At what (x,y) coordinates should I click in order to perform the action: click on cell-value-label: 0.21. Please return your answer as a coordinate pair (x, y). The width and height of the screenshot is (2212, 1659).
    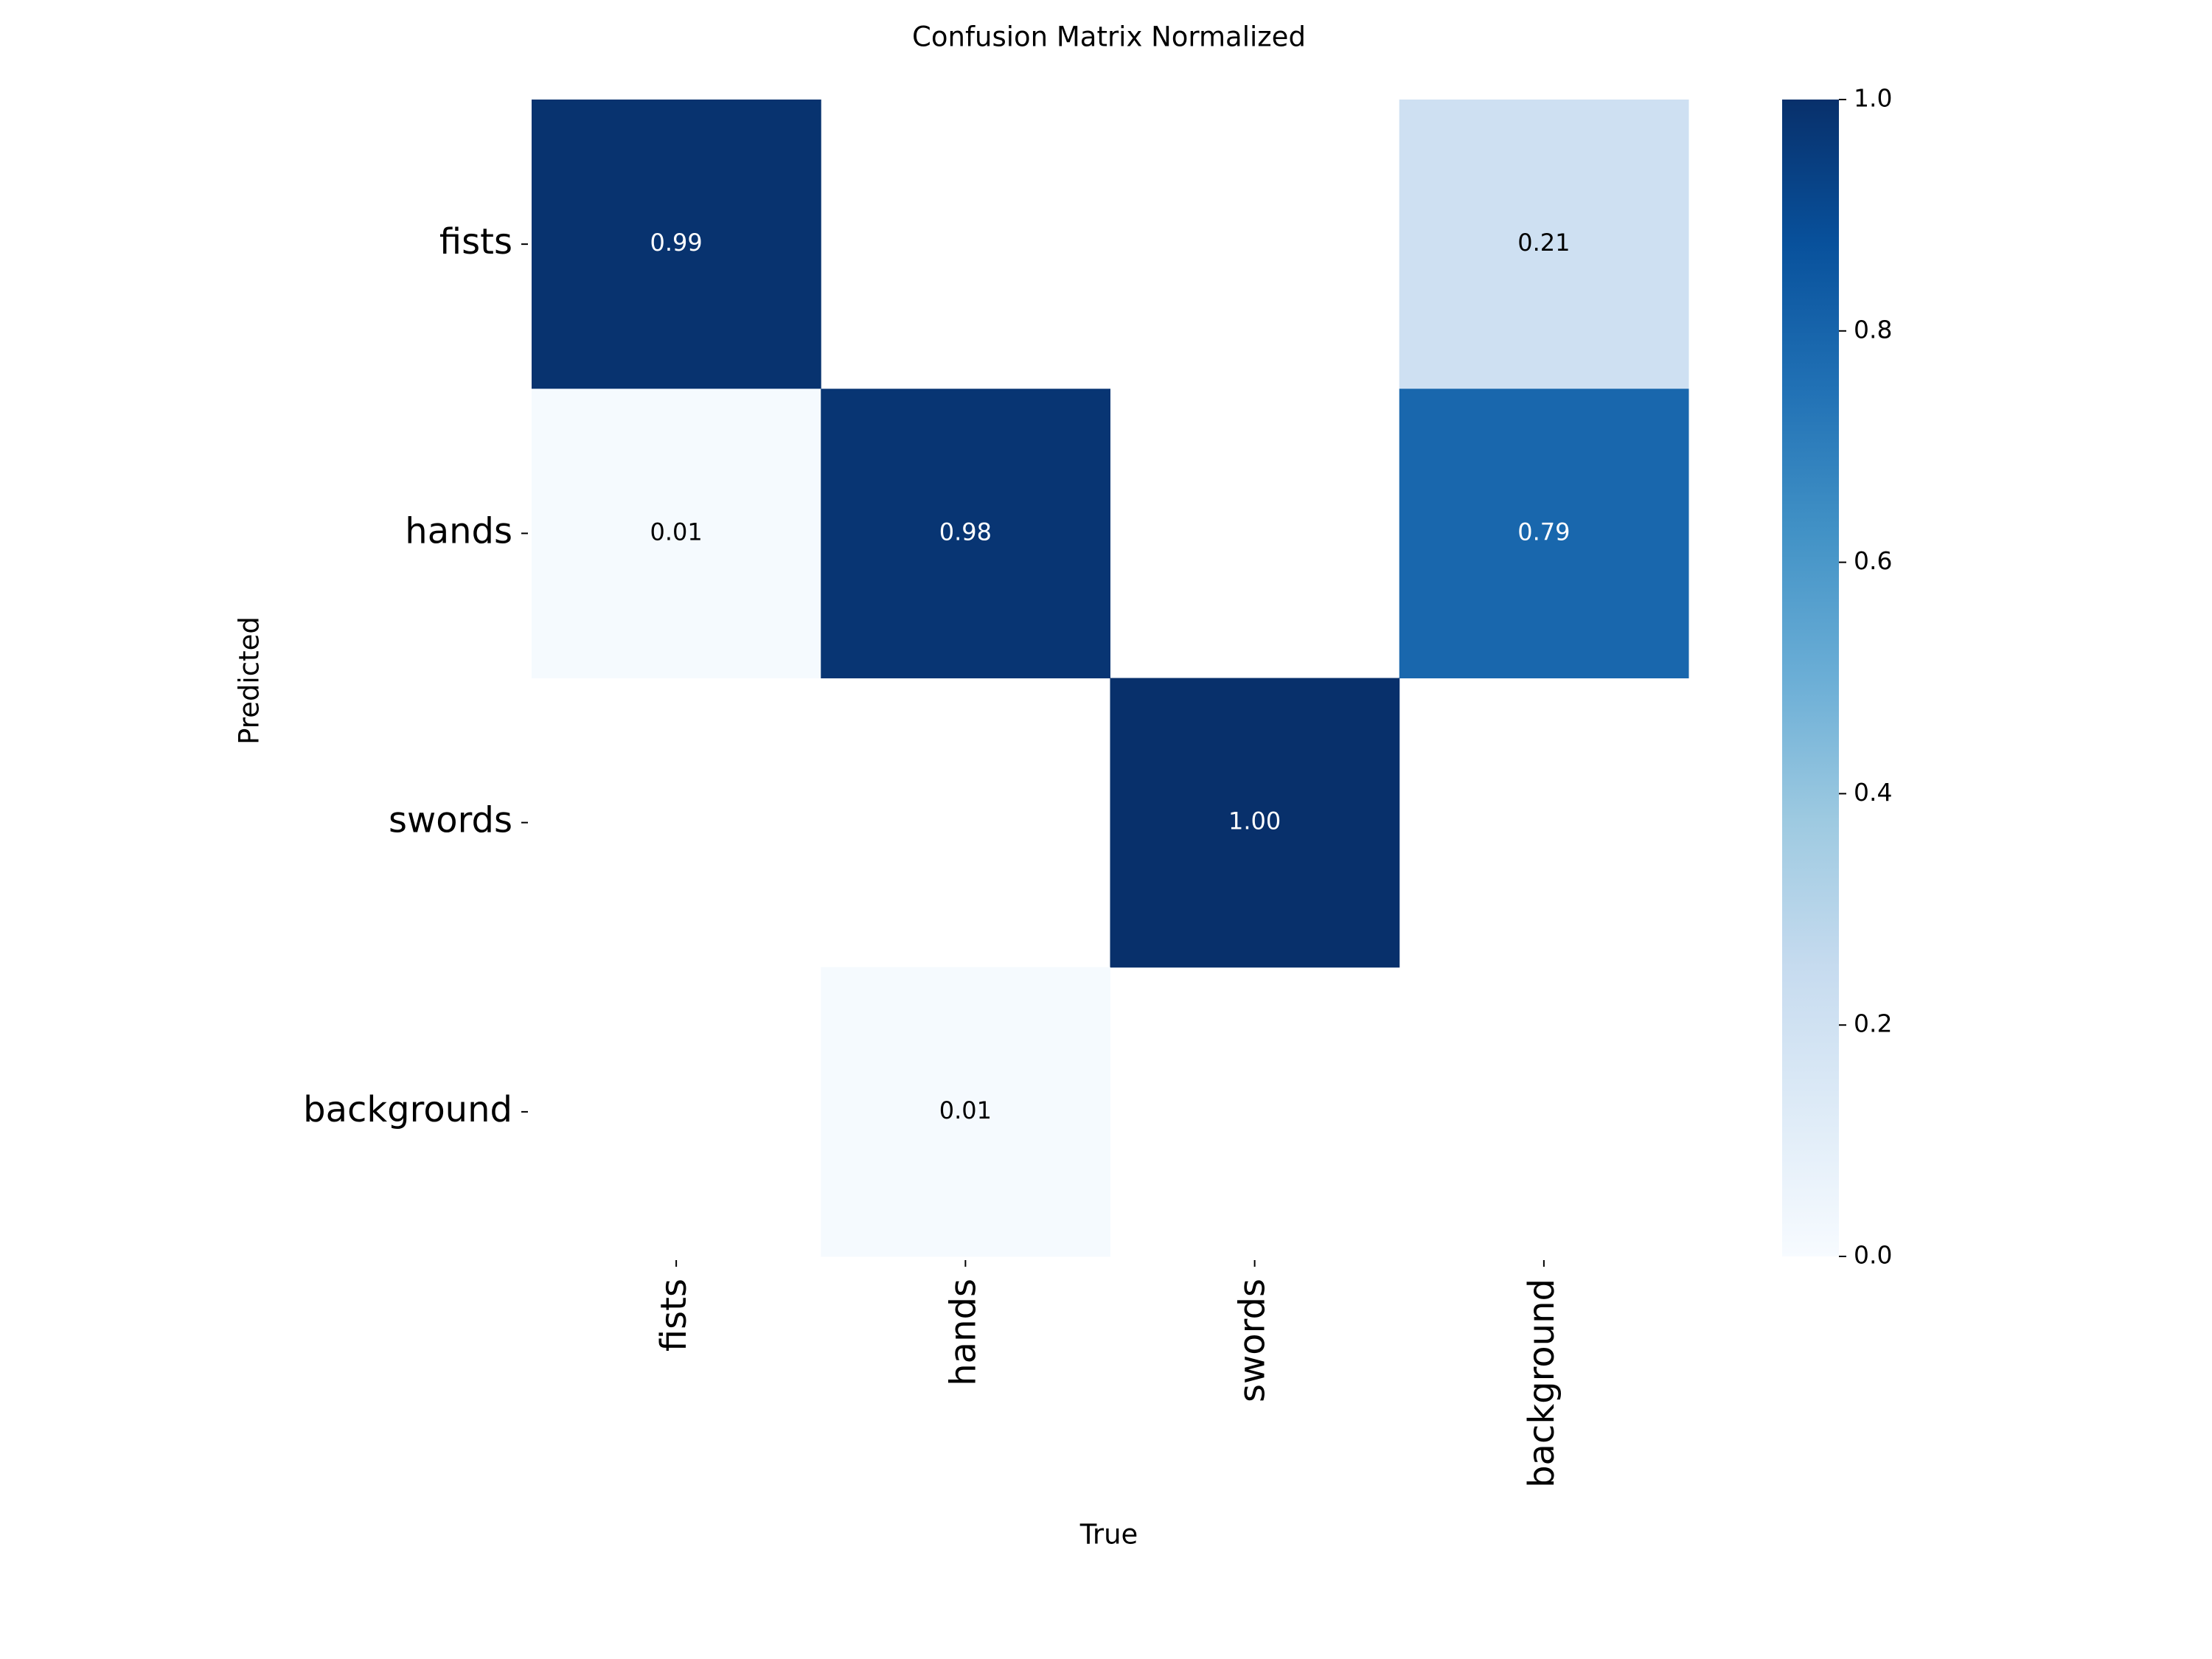
    Looking at the image, I should click on (1543, 243).